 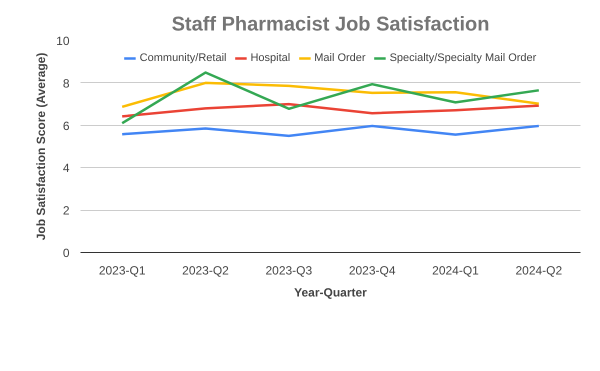 I want to click on legend-label: Mail Order, so click(x=340, y=58).